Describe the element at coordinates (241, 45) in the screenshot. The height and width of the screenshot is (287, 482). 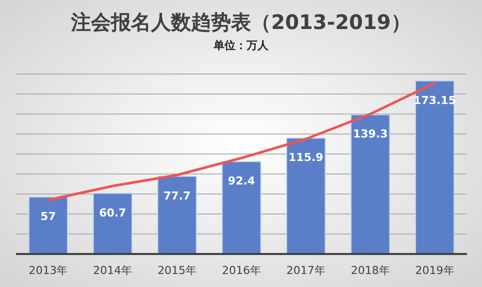
I see `chart-subtitle: 单位：万人` at that location.